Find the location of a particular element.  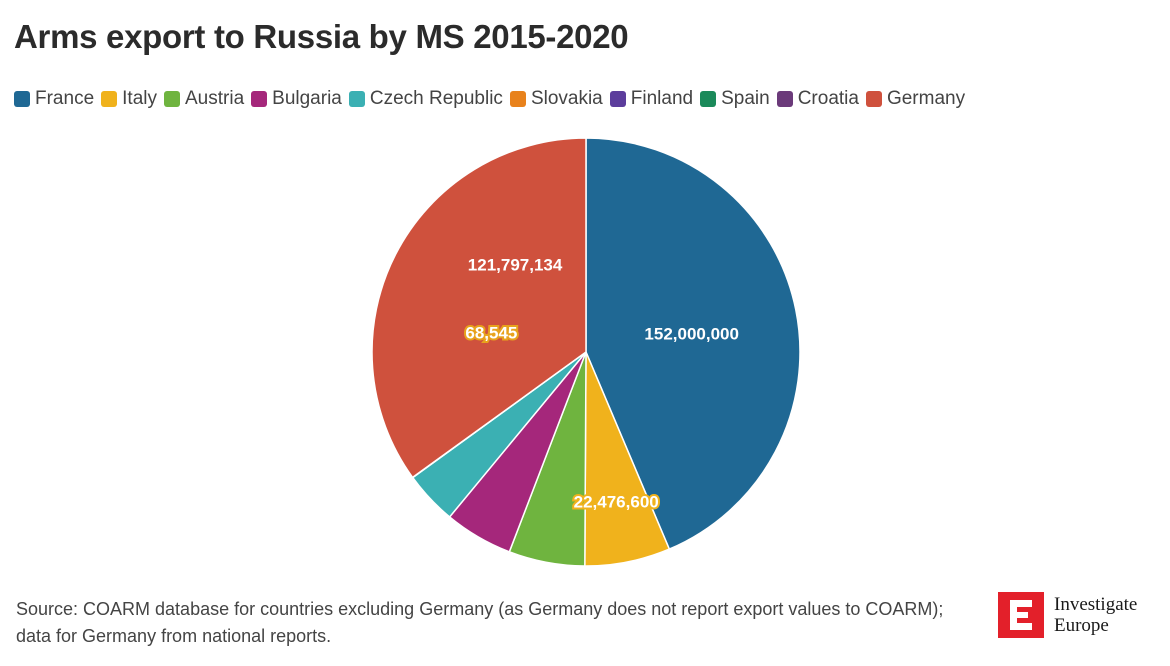

legend-item-finland: Finland is located at coordinates (651, 99).